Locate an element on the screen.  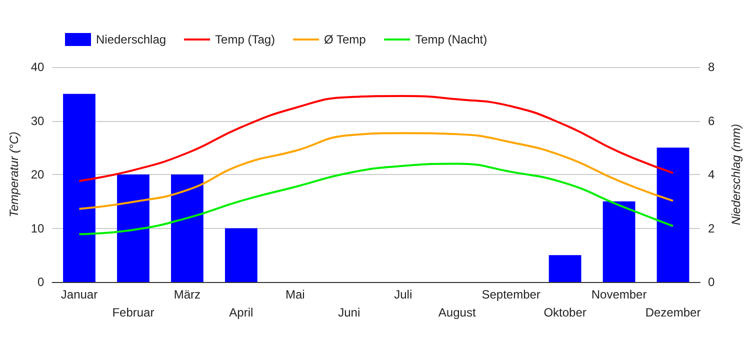
x-tick-label: August is located at coordinates (457, 313).